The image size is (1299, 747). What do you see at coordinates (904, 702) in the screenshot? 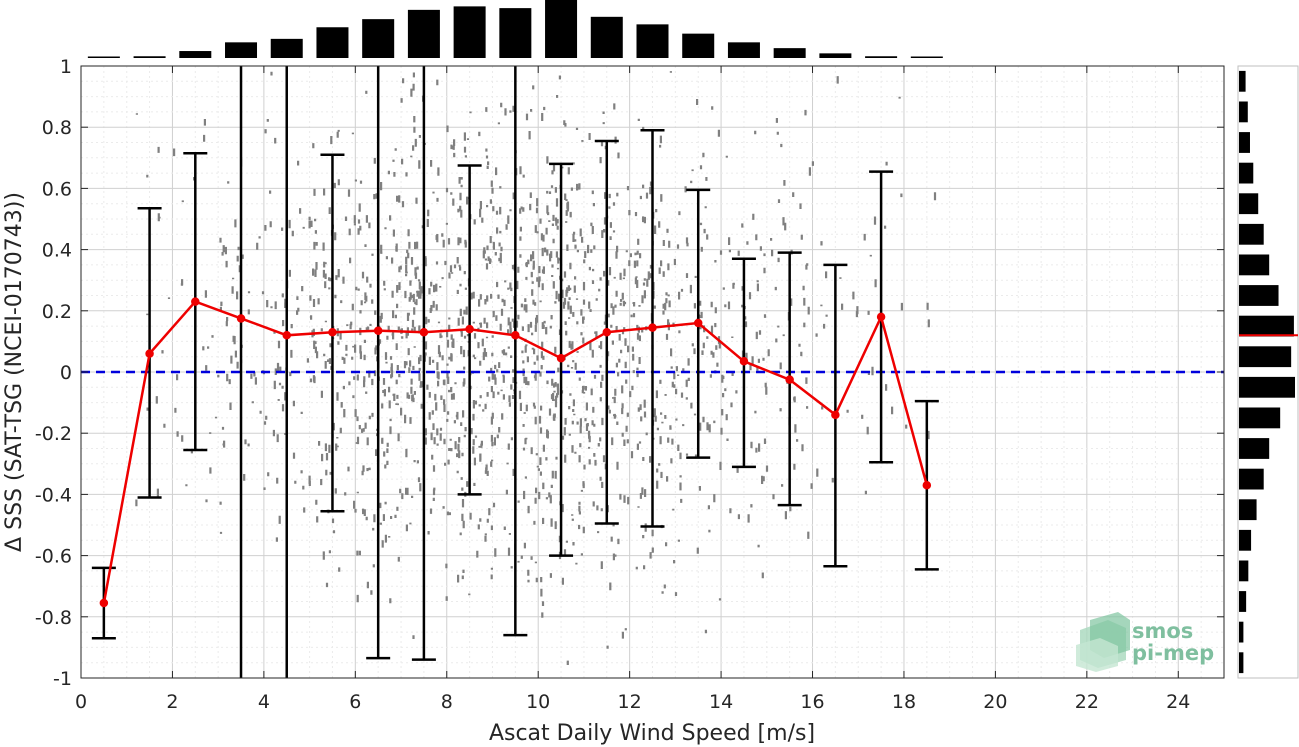
I see `x-tick-label: 18` at bounding box center [904, 702].